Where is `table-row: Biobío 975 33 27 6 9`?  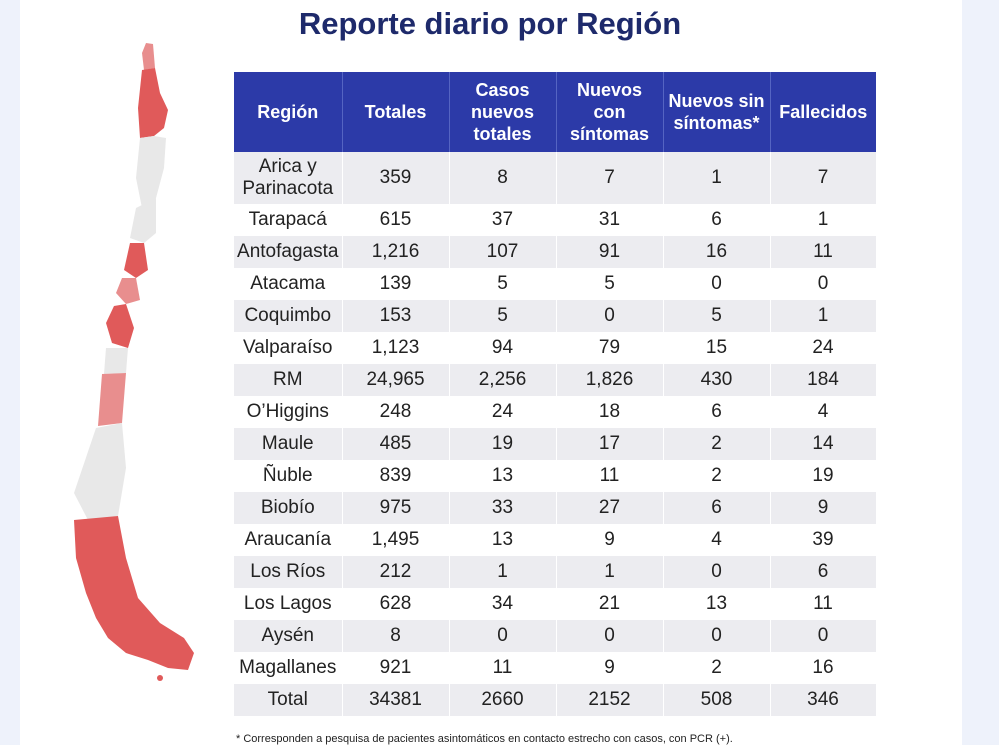
table-row: Biobío 975 33 27 6 9 is located at coordinates (555, 508).